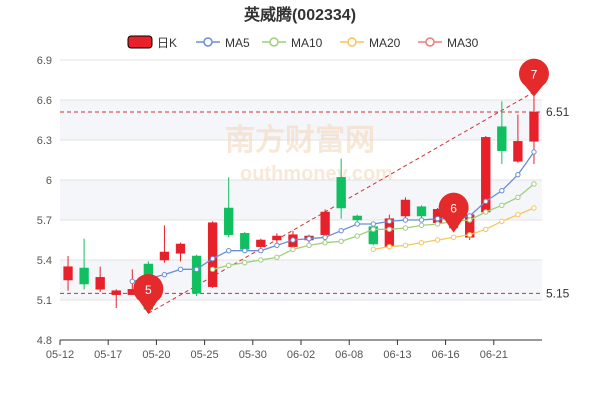  I want to click on marker-label: 5, so click(148, 290).